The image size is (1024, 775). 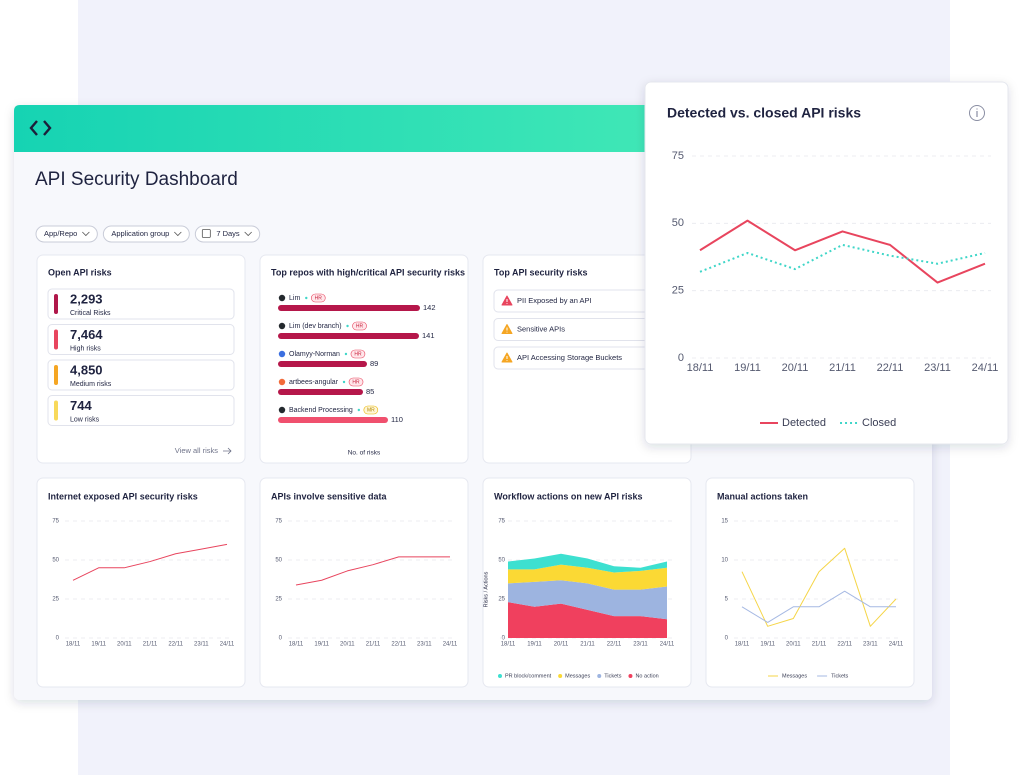 I want to click on legend-label: Tickets, so click(x=839, y=676).